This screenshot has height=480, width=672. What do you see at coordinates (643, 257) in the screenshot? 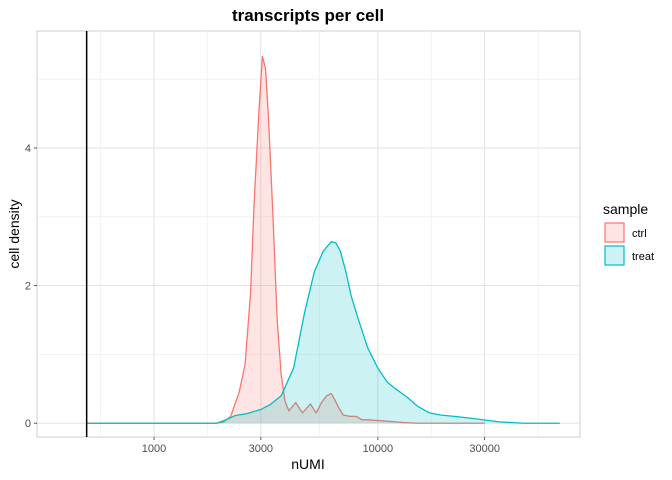
I see `legend-label-treat: treat` at bounding box center [643, 257].